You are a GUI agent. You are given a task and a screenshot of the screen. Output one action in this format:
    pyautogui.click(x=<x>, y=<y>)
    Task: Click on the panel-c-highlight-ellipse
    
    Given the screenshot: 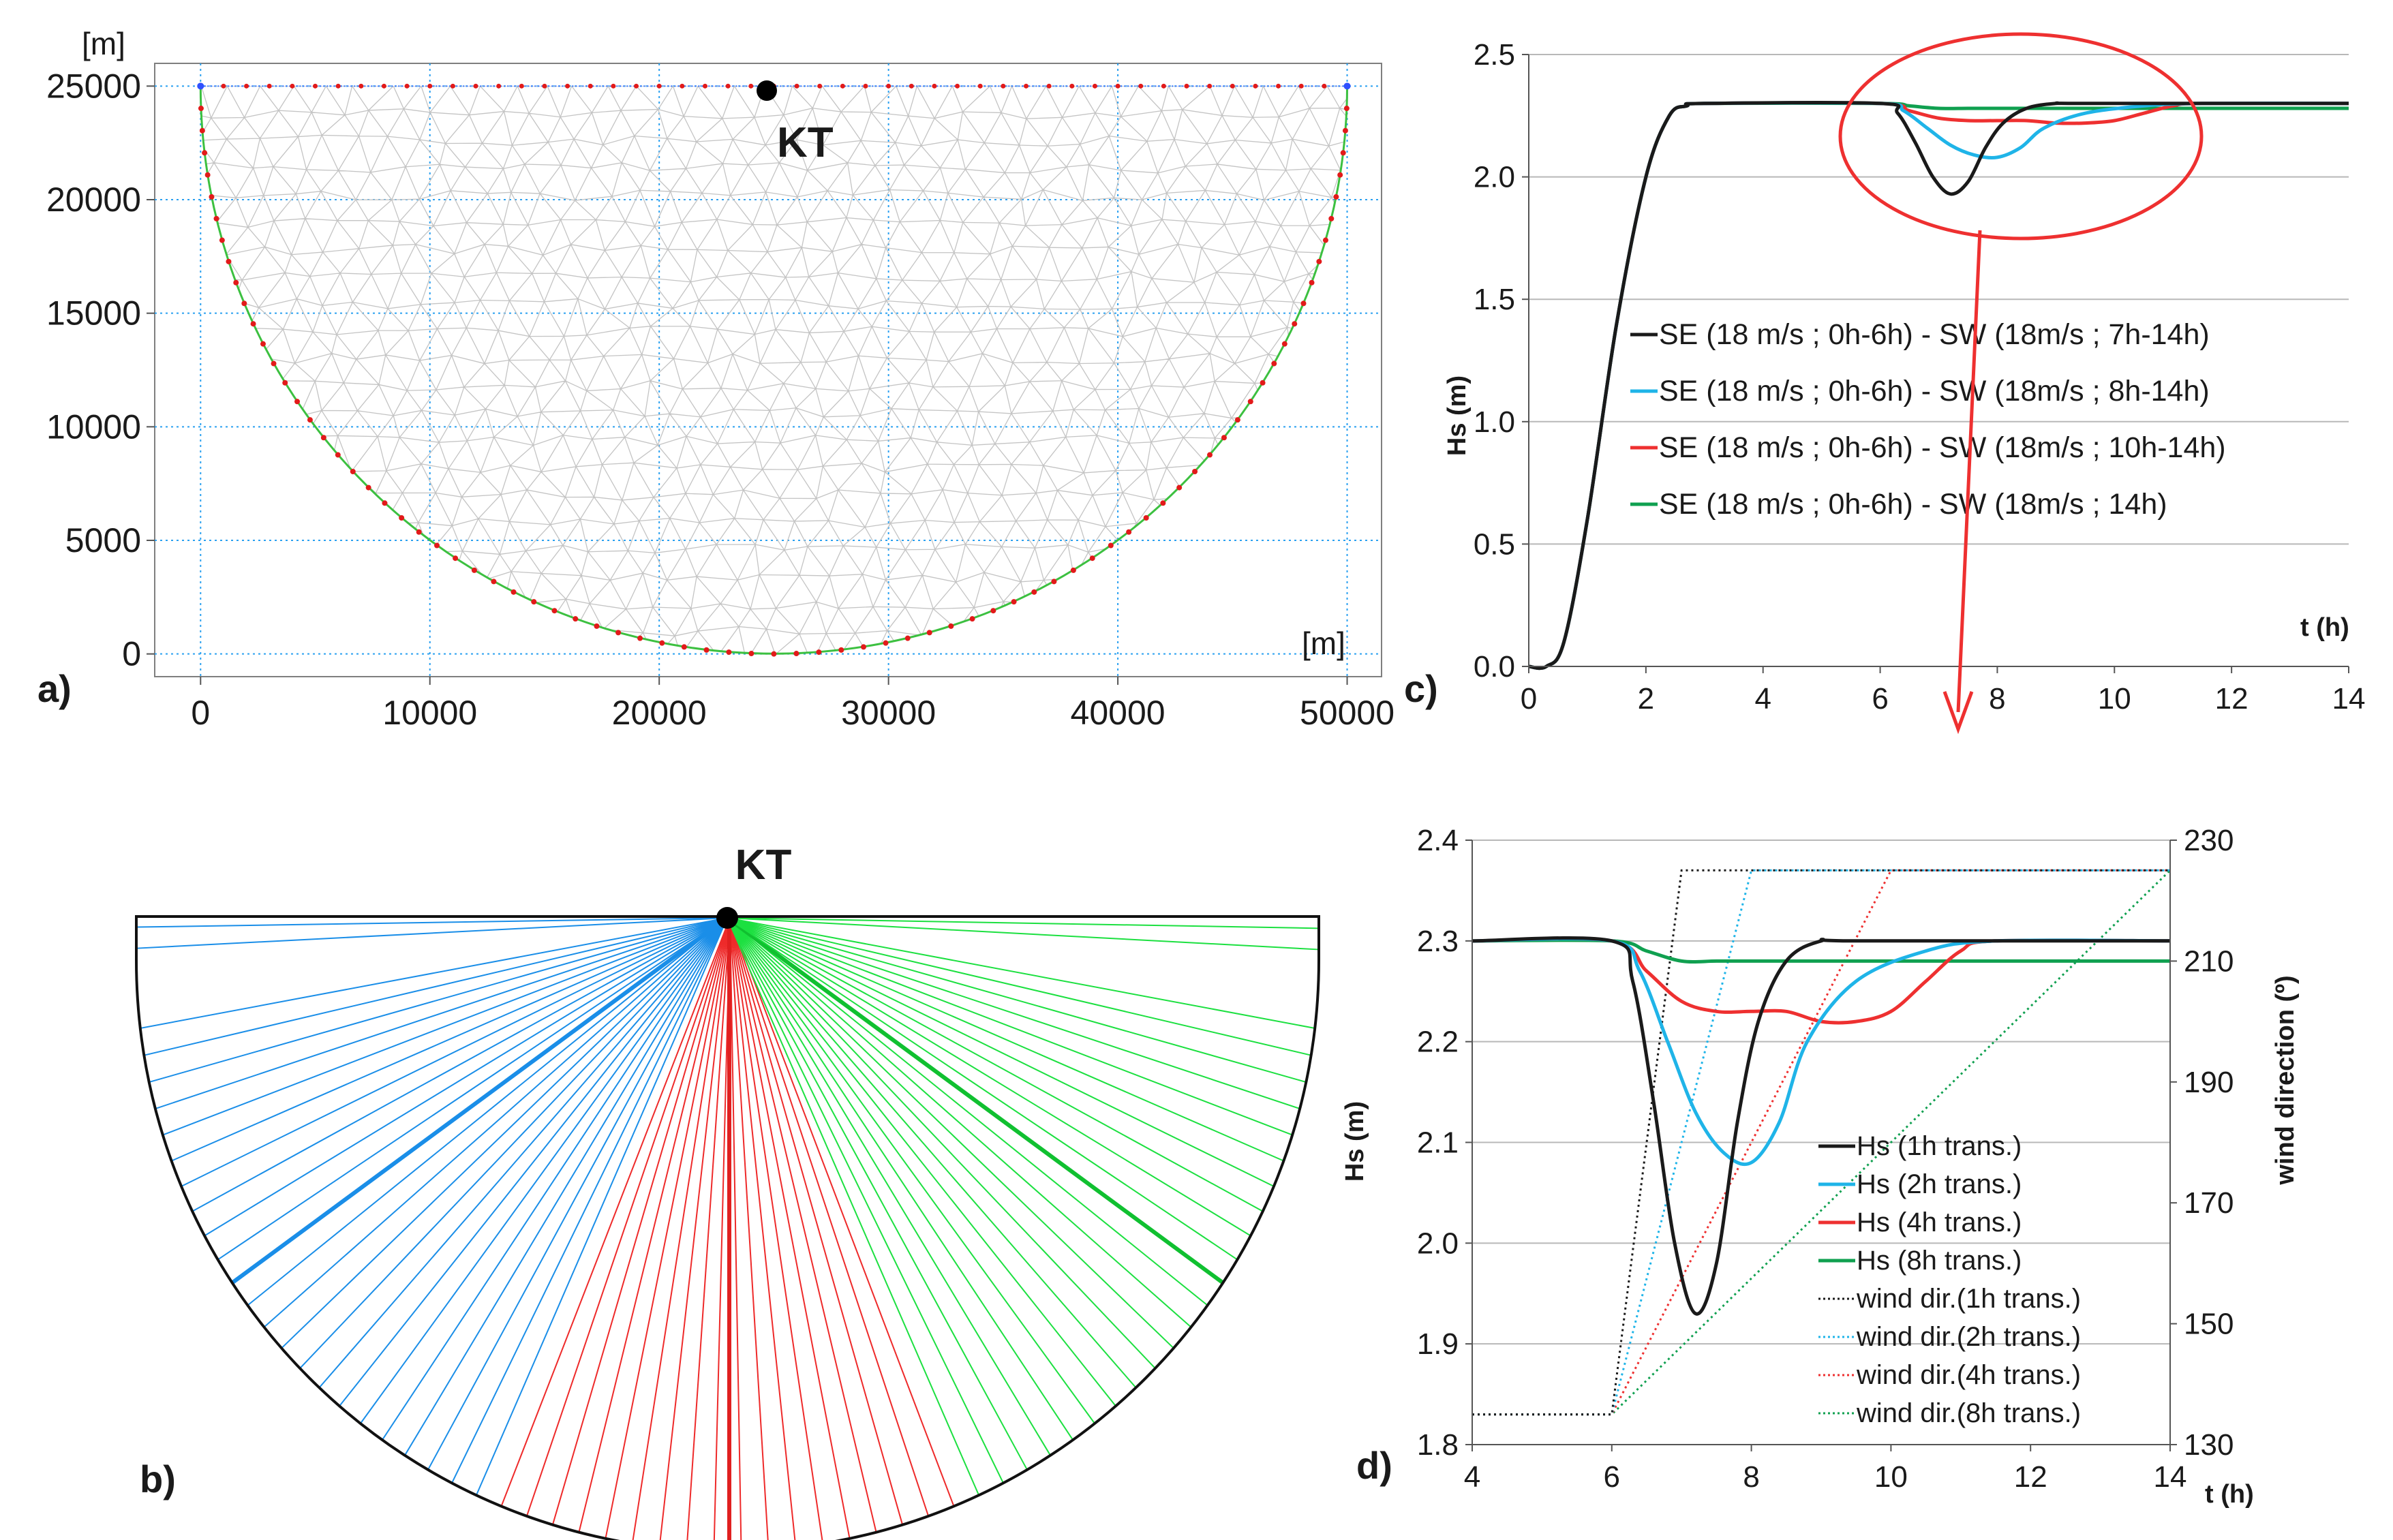 What is the action you would take?
    pyautogui.click(x=2021, y=136)
    